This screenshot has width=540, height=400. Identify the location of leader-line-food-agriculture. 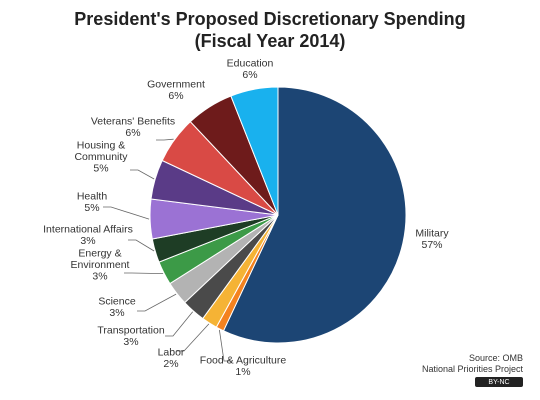
(225, 345).